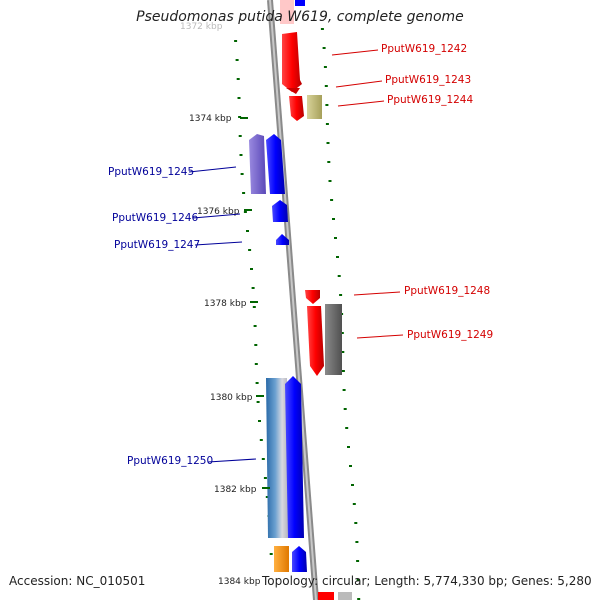 Image resolution: width=600 pixels, height=600 pixels. What do you see at coordinates (201, 27) in the screenshot?
I see `kbp-label: 1372 kbp` at bounding box center [201, 27].